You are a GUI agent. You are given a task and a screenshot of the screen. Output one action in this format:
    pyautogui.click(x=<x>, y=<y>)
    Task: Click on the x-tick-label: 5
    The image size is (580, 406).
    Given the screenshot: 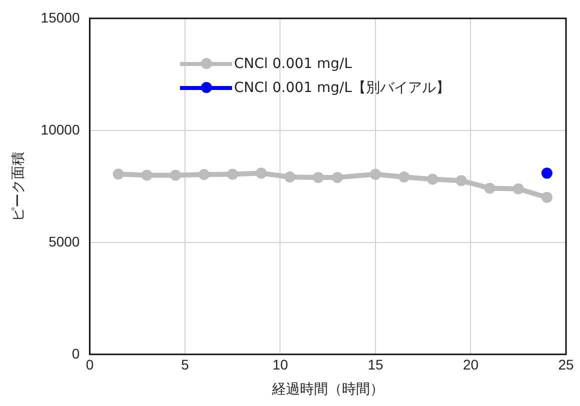 What is the action you would take?
    pyautogui.click(x=185, y=364)
    